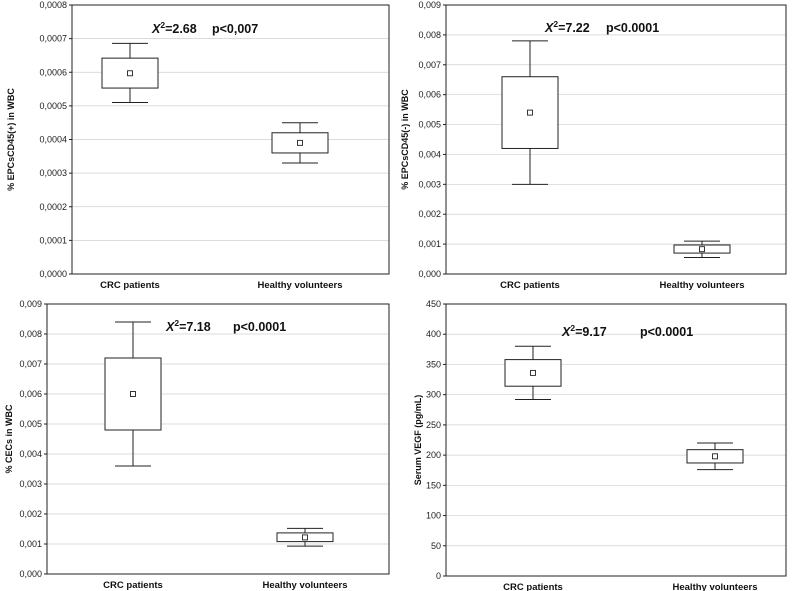 The width and height of the screenshot is (800, 591). Describe the element at coordinates (53, 173) in the screenshot. I see `y-tick-label: 0,0003` at that location.